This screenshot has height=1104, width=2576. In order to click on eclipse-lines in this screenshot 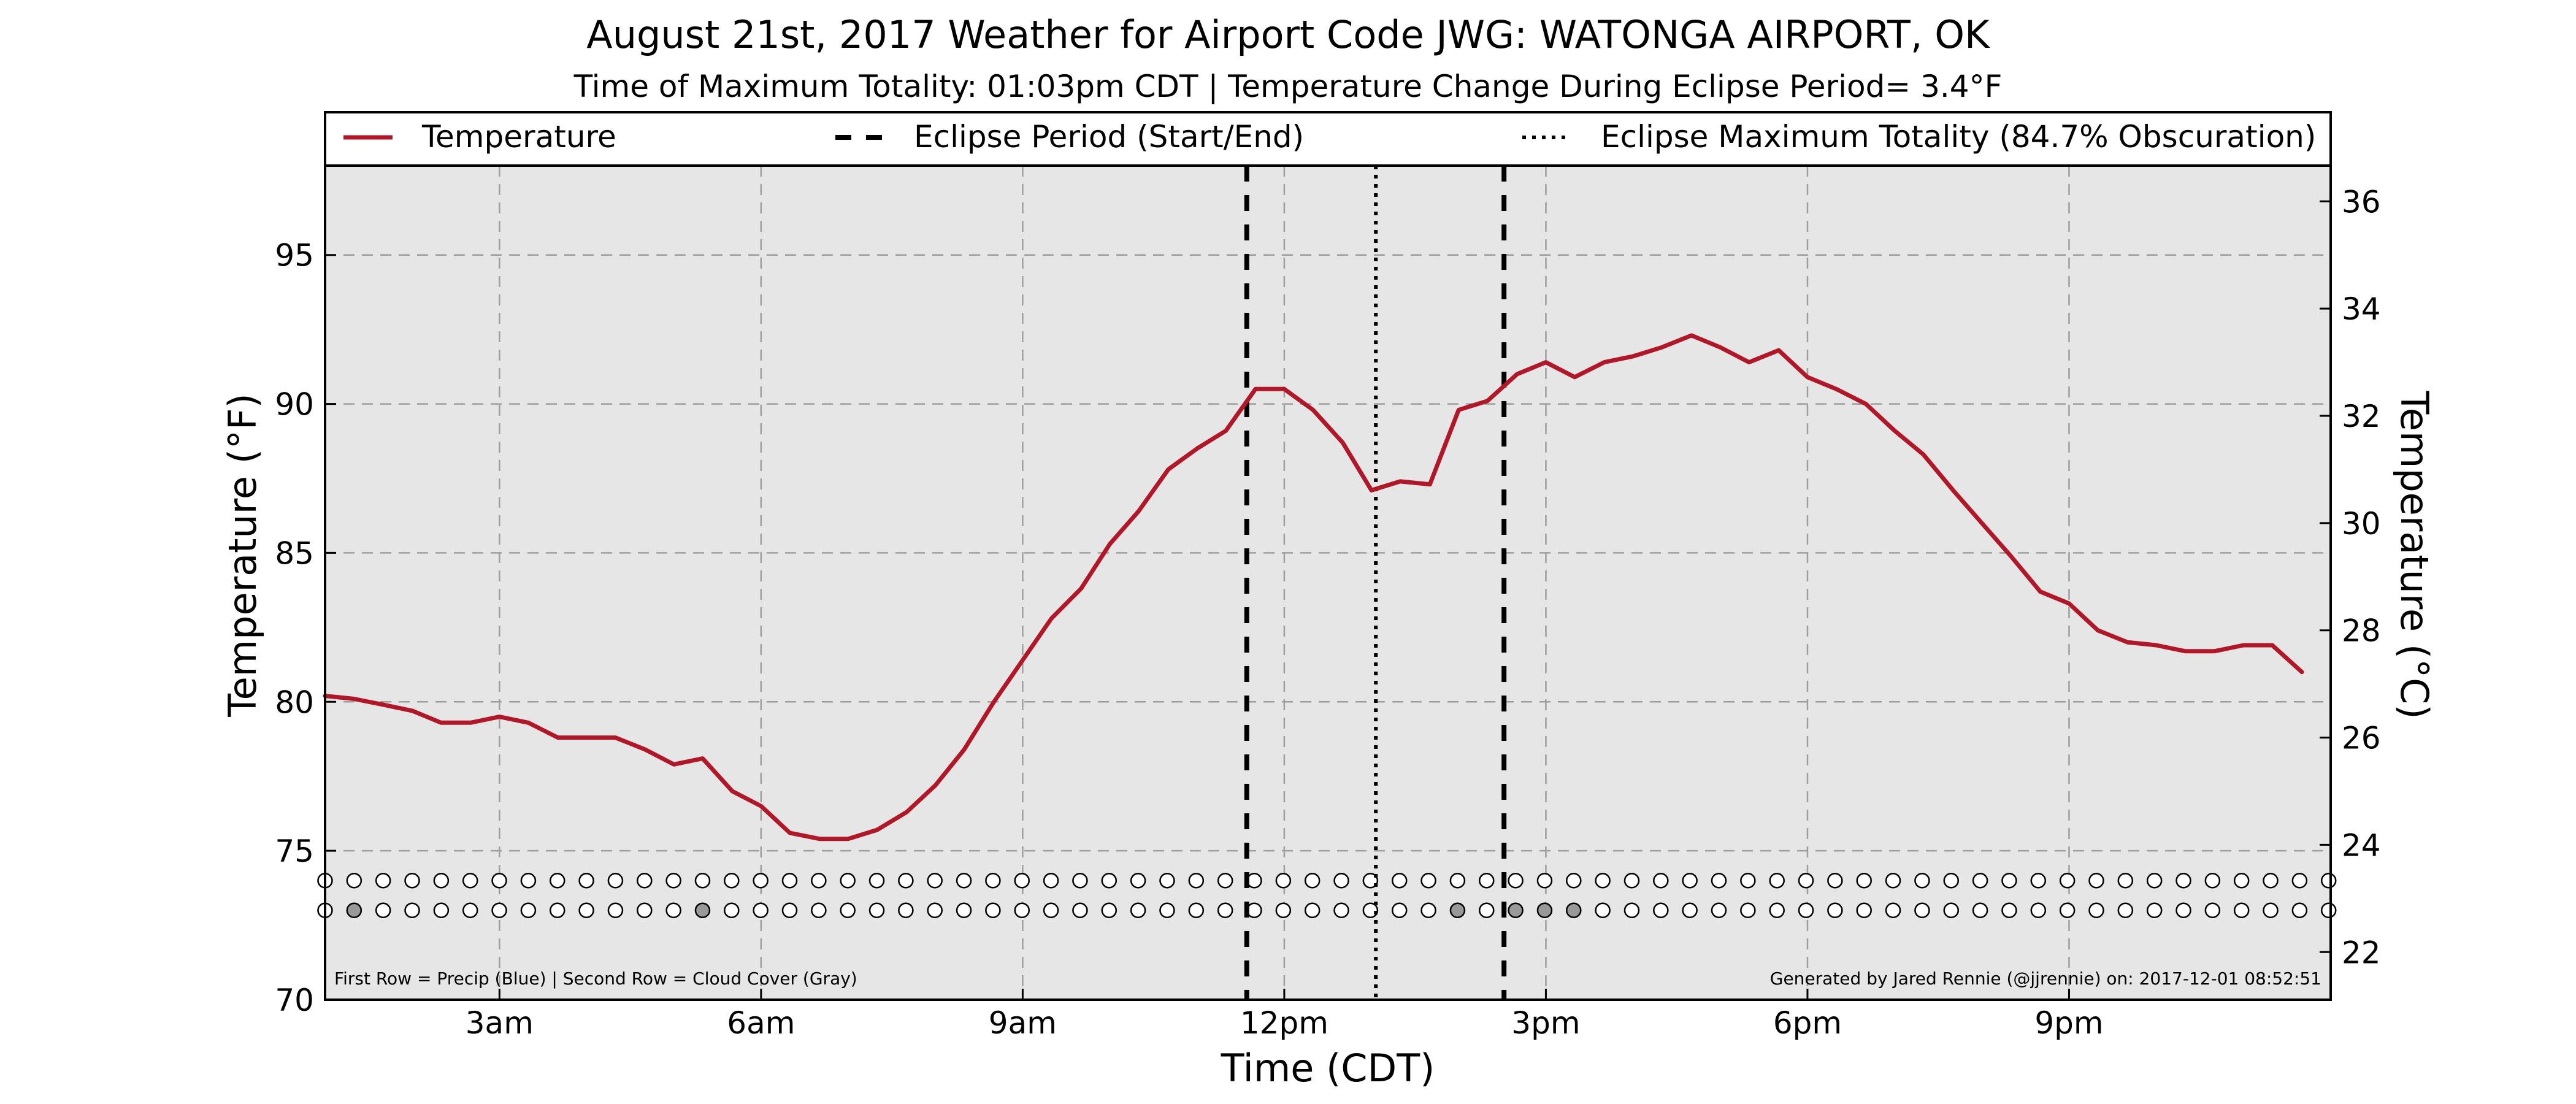, I will do `click(1375, 583)`.